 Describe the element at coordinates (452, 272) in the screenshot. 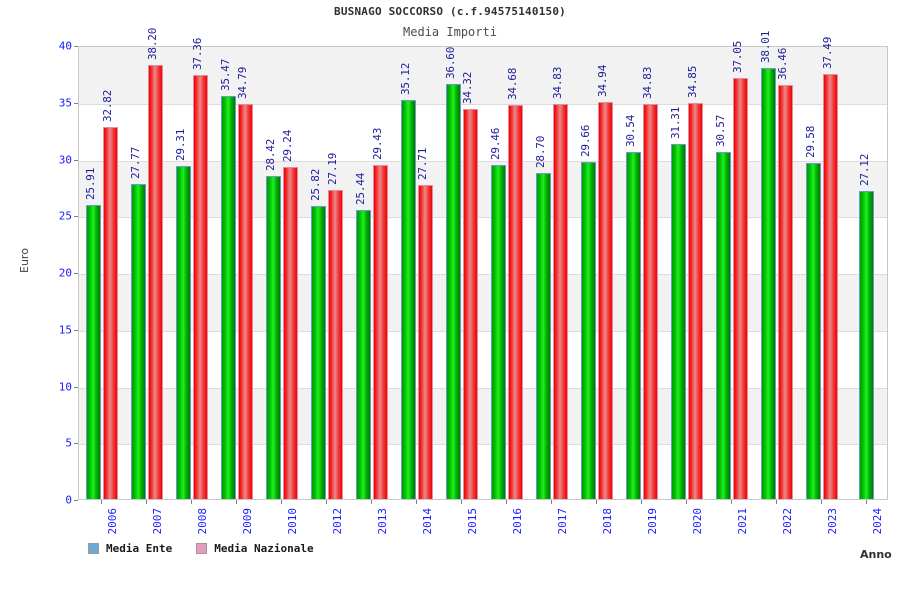

I see `bar-media-ente: 36.60` at that location.